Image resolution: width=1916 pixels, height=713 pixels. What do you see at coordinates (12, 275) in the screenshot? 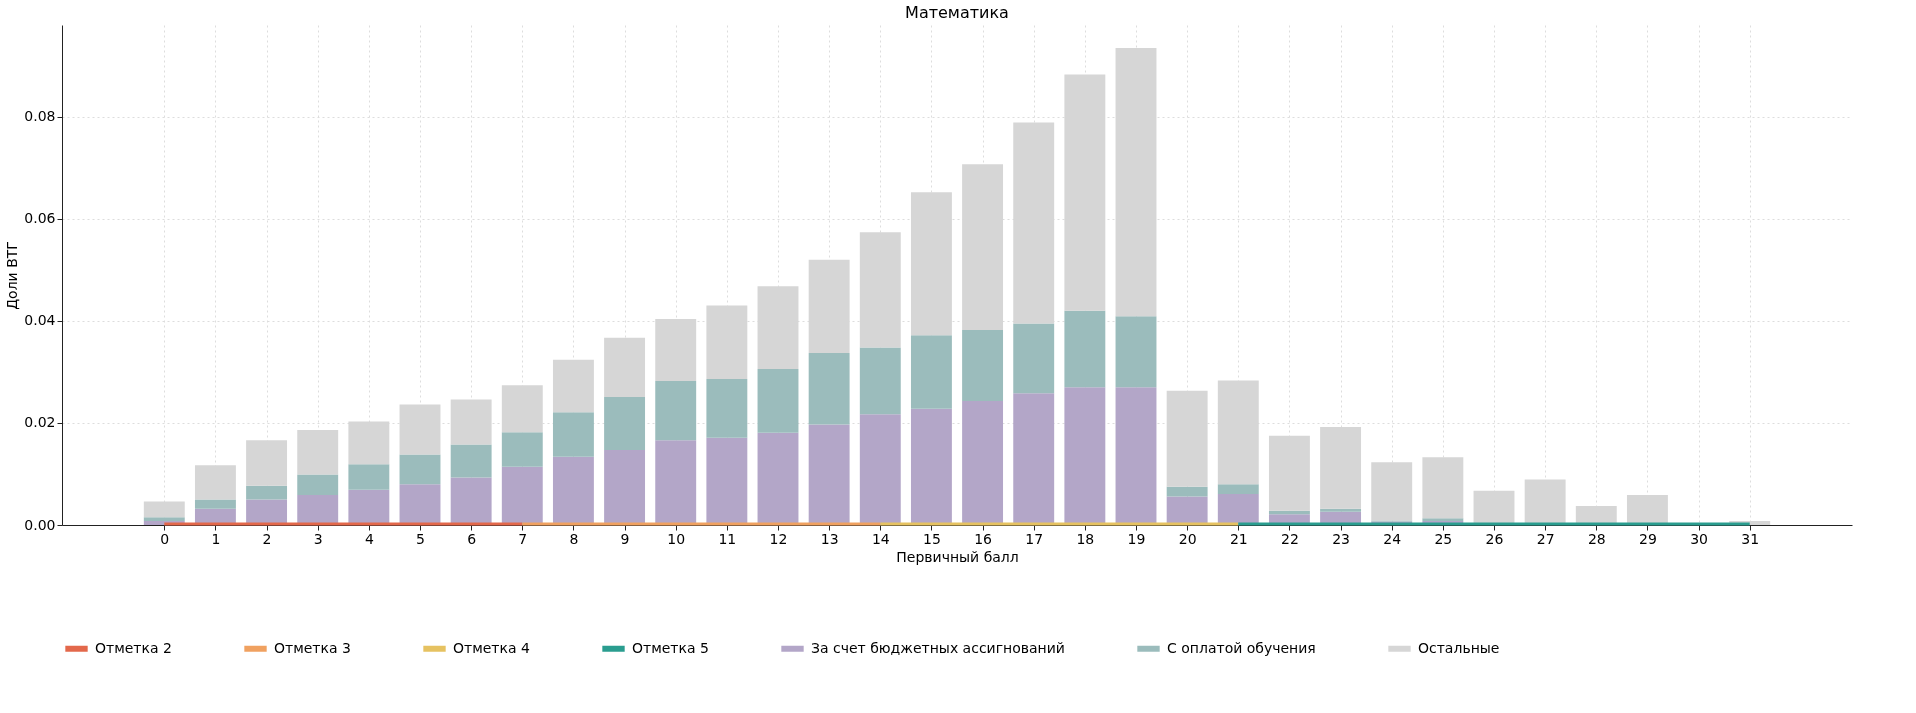
I see `y-axis-title: Доли ВТГ` at bounding box center [12, 275].